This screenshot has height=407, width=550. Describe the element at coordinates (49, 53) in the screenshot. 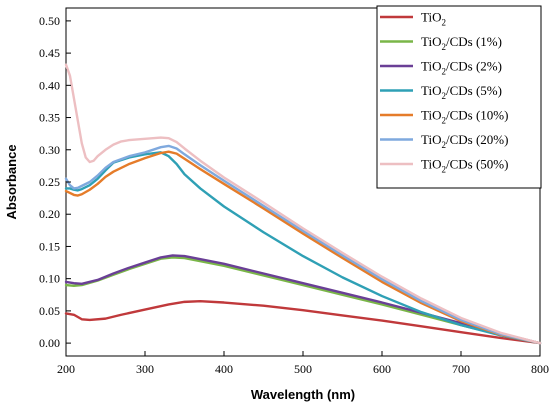

I see `y-tick-label: 0.45` at that location.